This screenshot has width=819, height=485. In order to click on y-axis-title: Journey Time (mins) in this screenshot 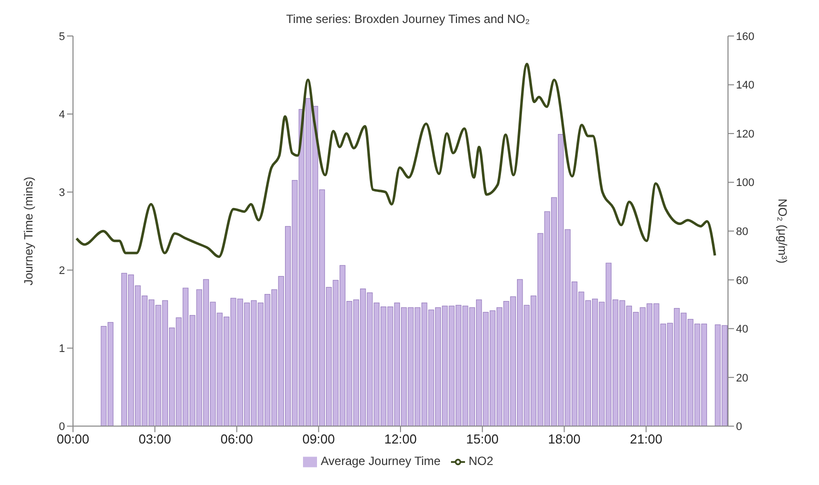, I will do `click(28, 231)`.